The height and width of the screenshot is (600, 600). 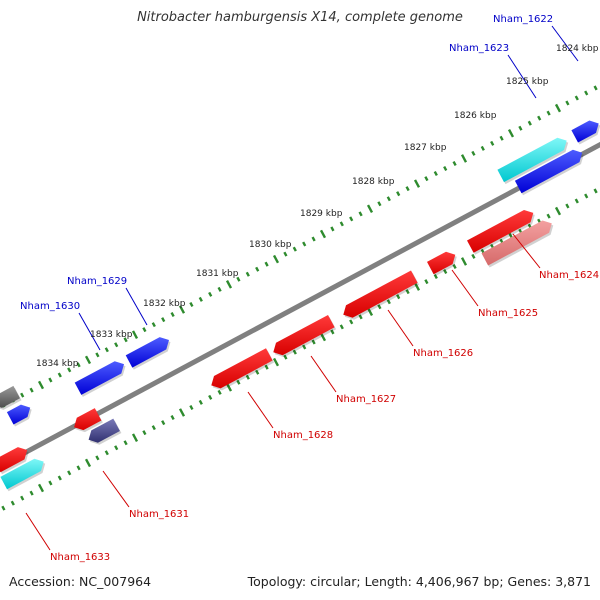 I want to click on kbp-label: 1827 kbp, so click(x=425, y=148).